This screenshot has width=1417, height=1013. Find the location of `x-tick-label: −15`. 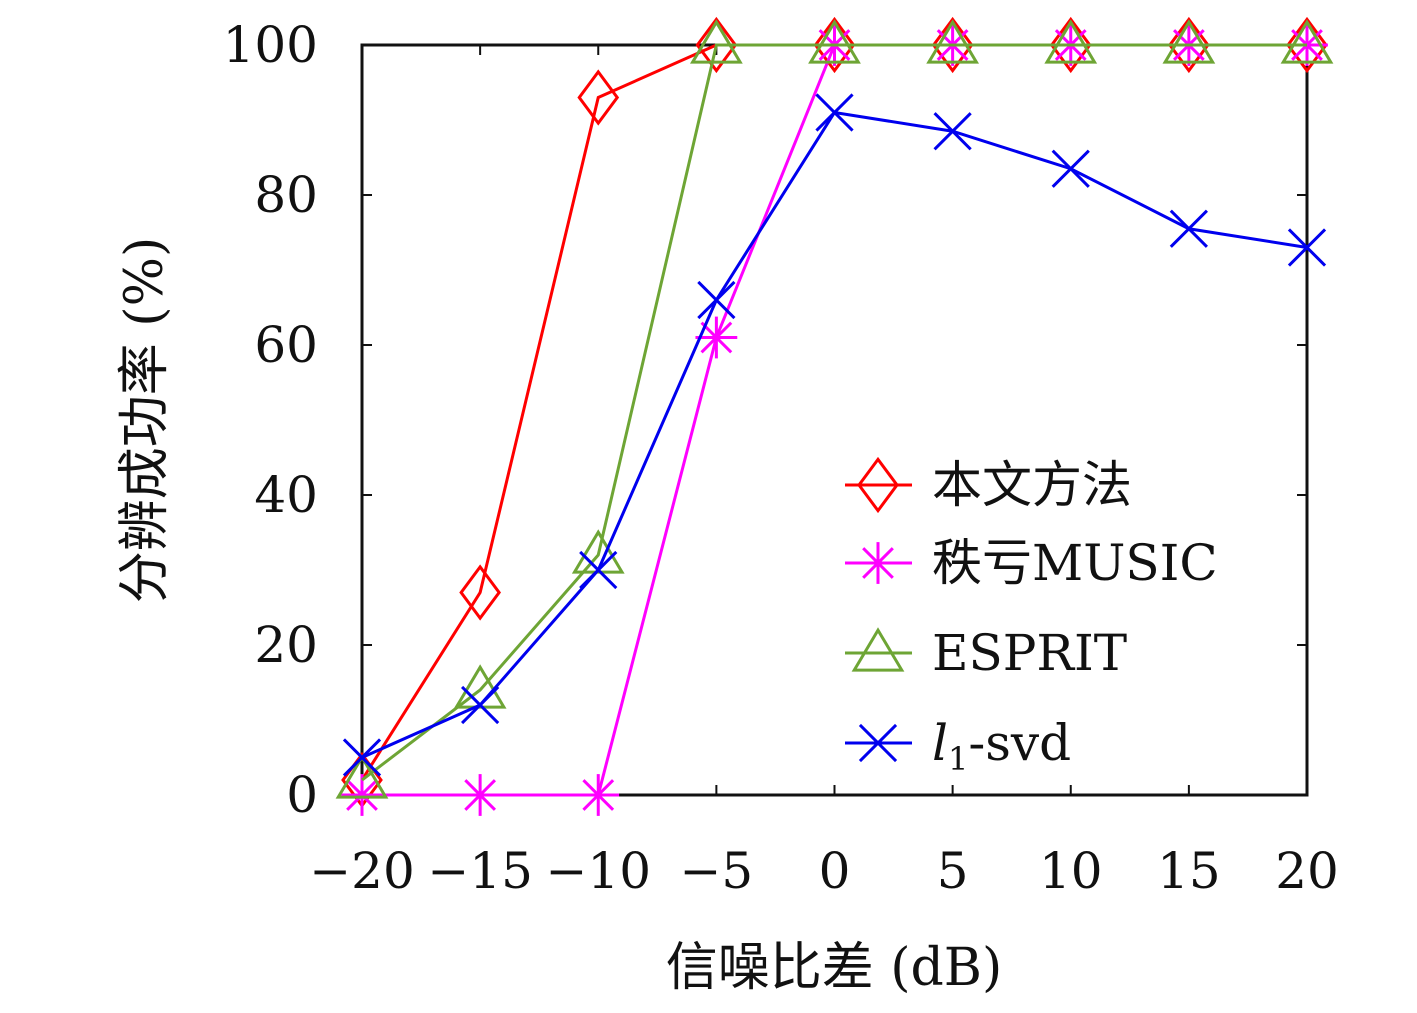

x-tick-label: −15 is located at coordinates (480, 871).